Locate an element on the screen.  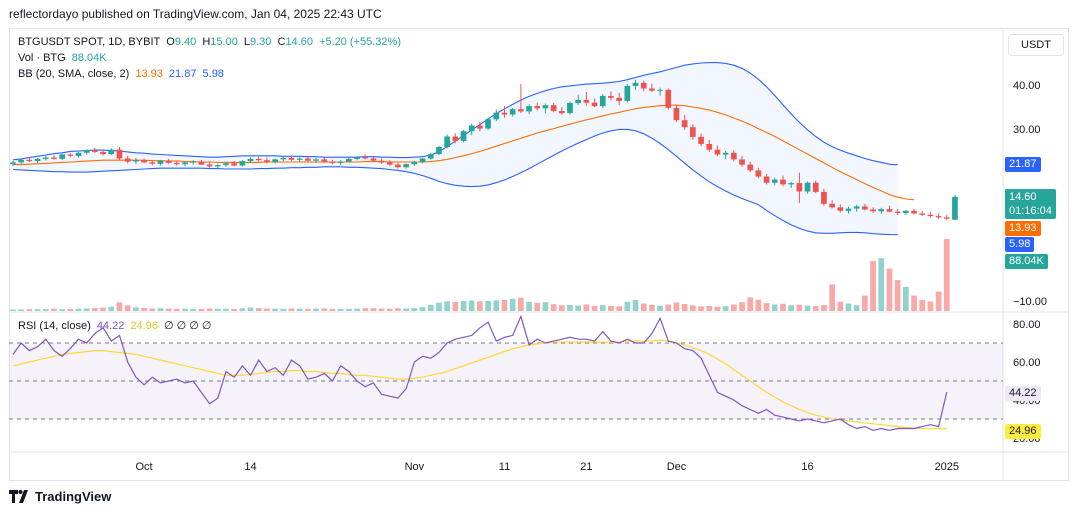
rsi-value: 44.22 is located at coordinates (110, 326).